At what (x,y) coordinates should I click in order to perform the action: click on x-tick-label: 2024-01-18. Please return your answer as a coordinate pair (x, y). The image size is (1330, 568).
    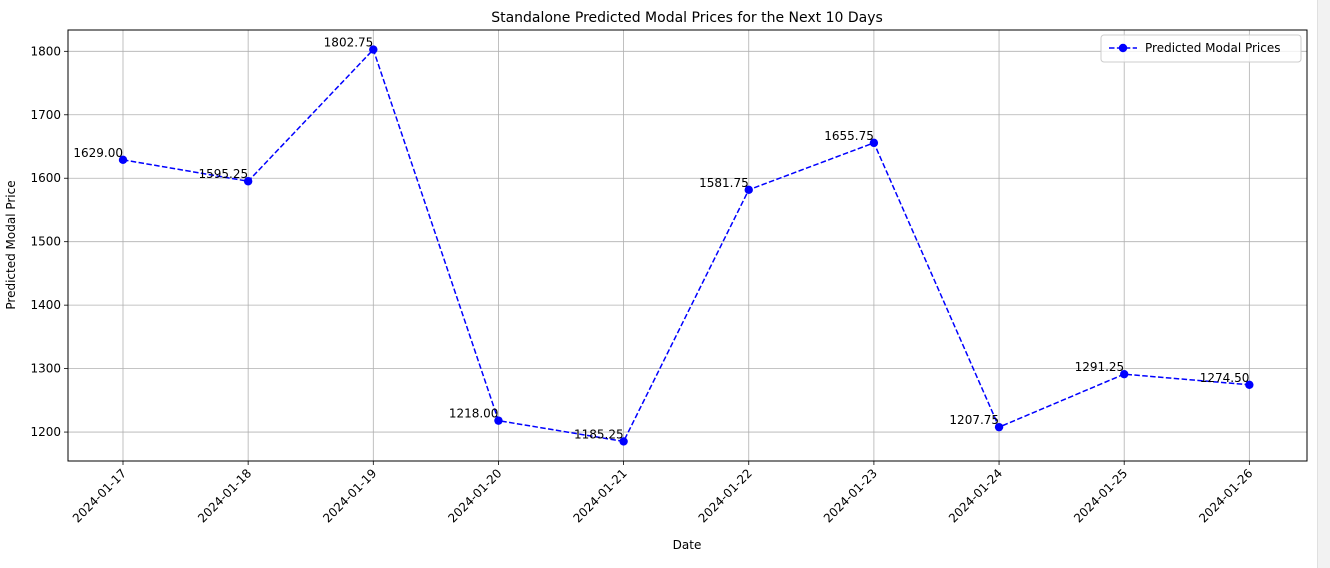
    Looking at the image, I should click on (224, 495).